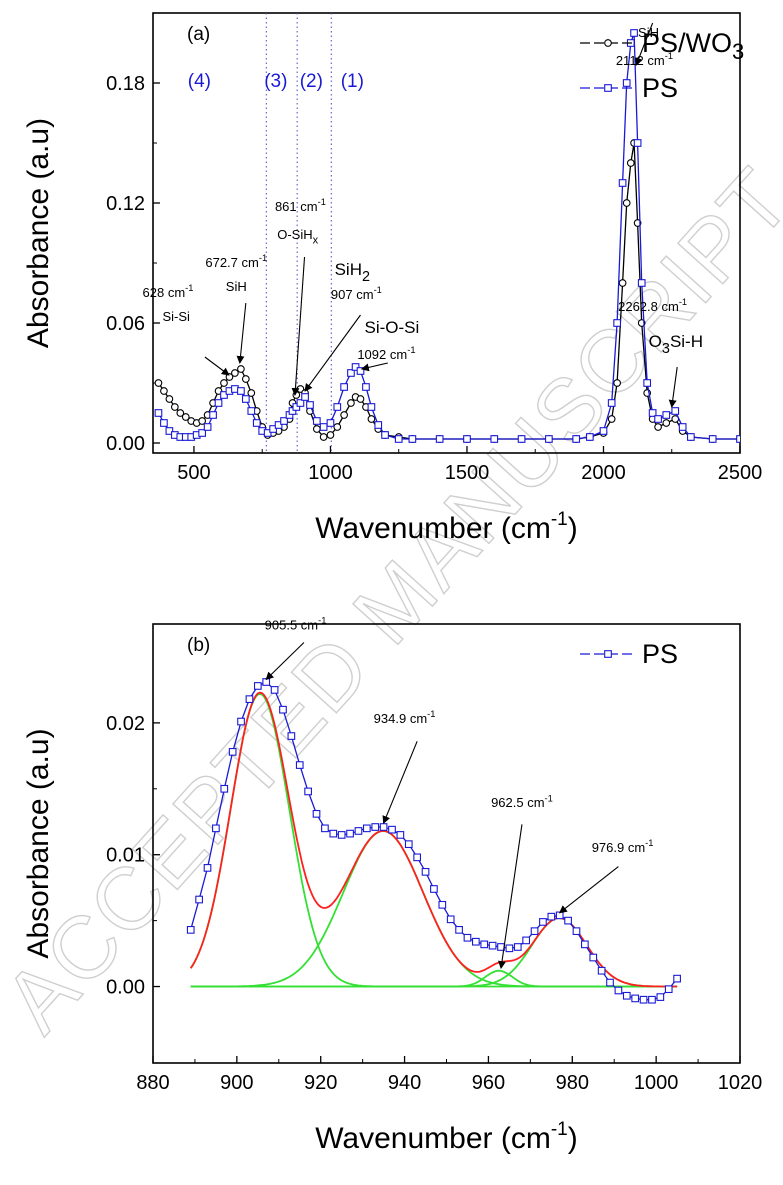 This screenshot has height=1185, width=783. Describe the element at coordinates (294, 234) in the screenshot. I see `peak-annotation-text: O-SiH` at that location.